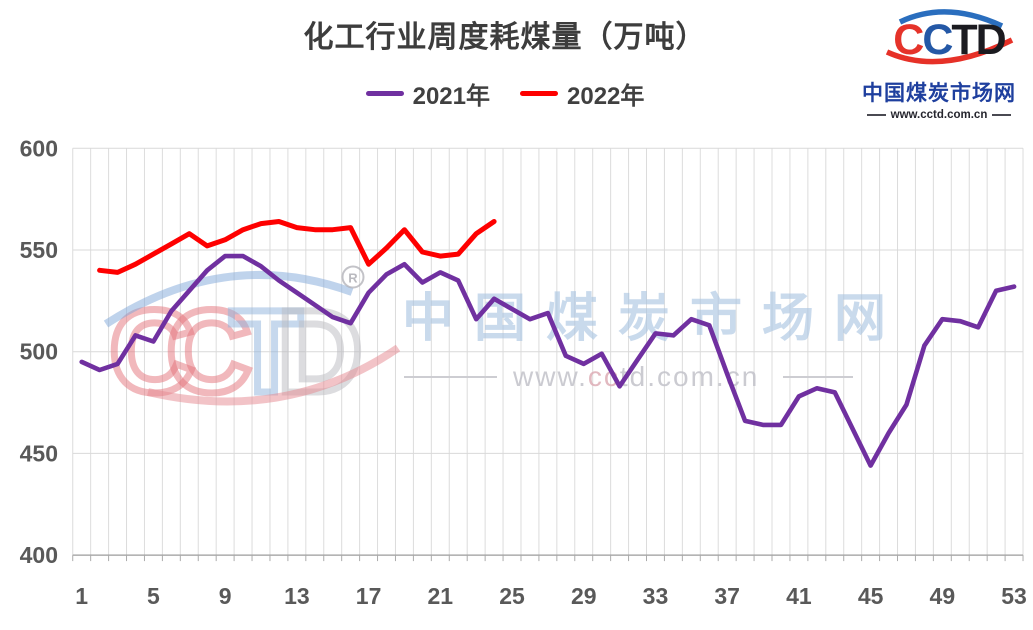 The width and height of the screenshot is (1033, 630). What do you see at coordinates (228, 299) in the screenshot?
I see `watermark-blue-arc` at bounding box center [228, 299].